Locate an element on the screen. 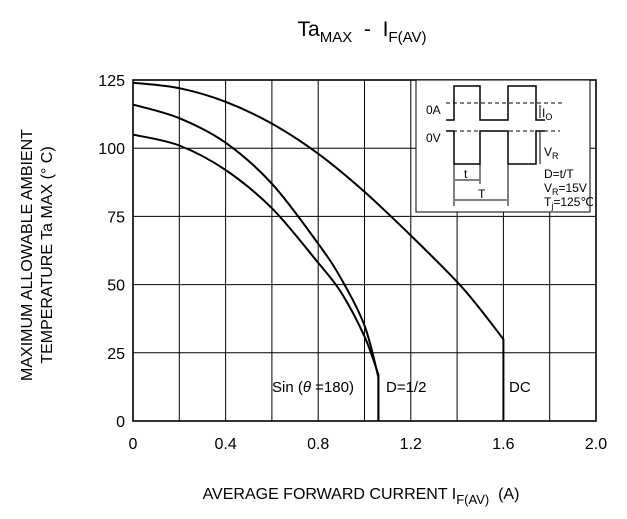 The height and width of the screenshot is (519, 627). inset-oa: 0A is located at coordinates (433, 110).